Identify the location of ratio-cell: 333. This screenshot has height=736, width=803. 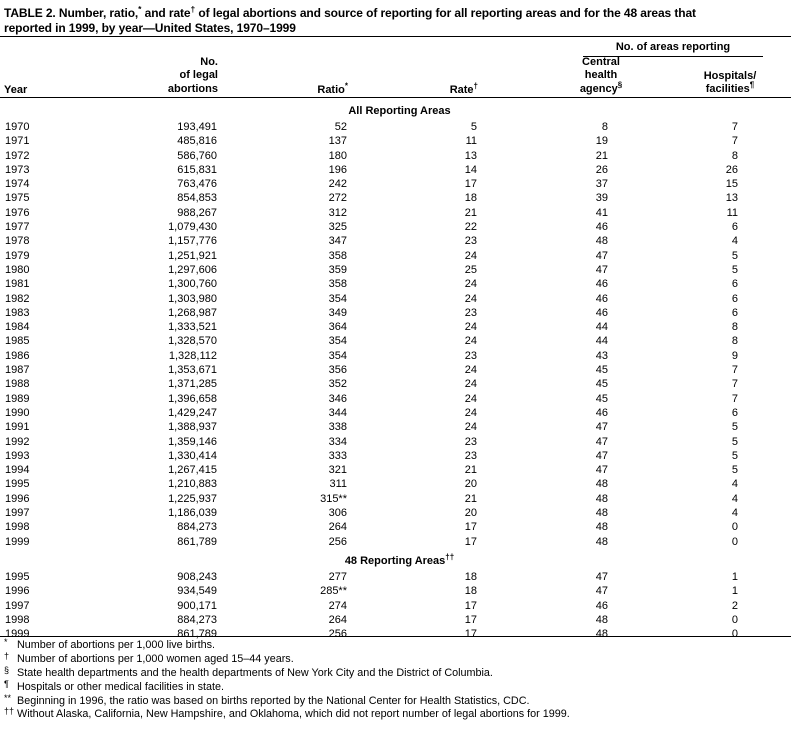
(337, 455).